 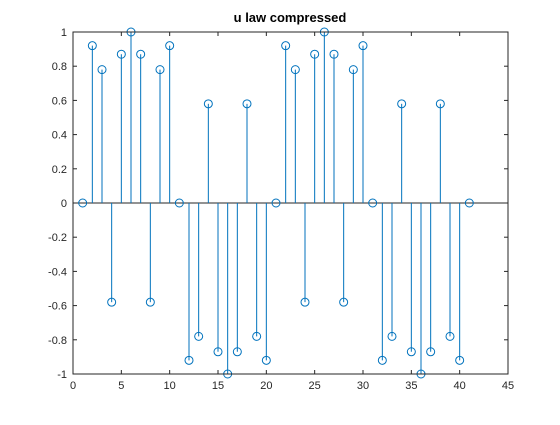 What do you see at coordinates (64, 204) in the screenshot?
I see `y-tick-label: 0` at bounding box center [64, 204].